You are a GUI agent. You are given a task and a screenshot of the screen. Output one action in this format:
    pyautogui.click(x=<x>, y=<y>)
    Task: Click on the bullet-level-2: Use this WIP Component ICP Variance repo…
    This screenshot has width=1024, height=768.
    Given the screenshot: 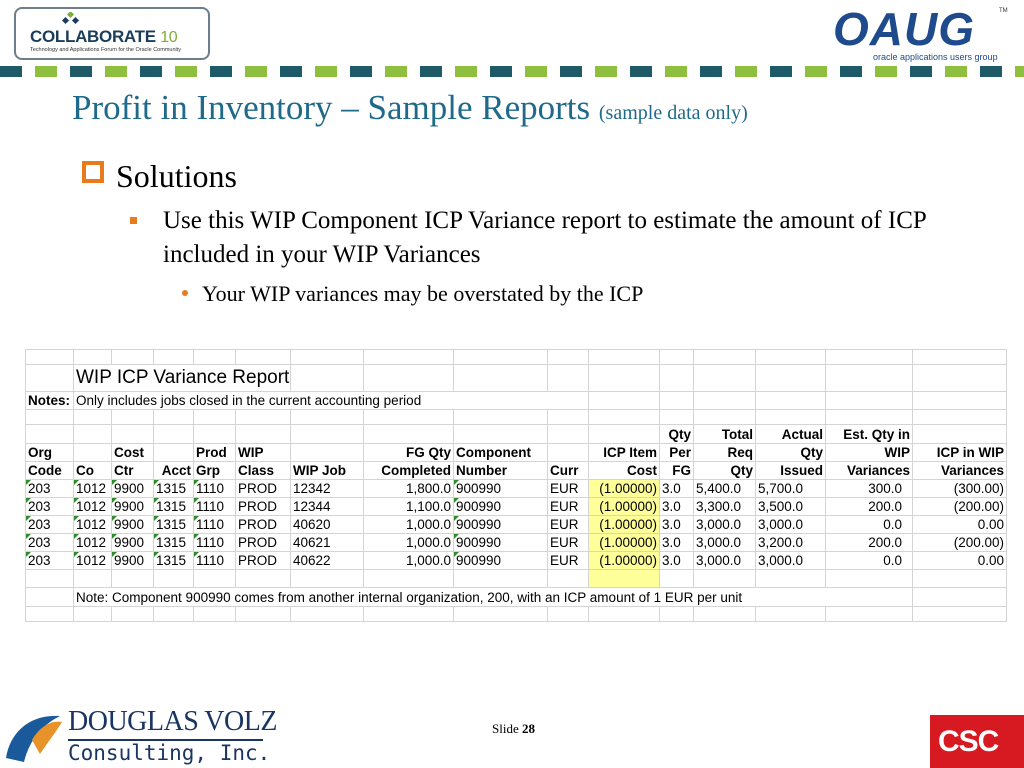 What is the action you would take?
    pyautogui.click(x=540, y=238)
    